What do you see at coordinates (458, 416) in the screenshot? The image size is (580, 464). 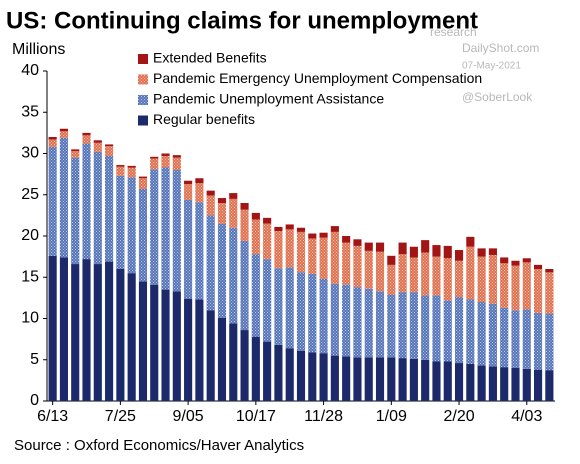 I see `x-tick-label: 2/20` at bounding box center [458, 416].